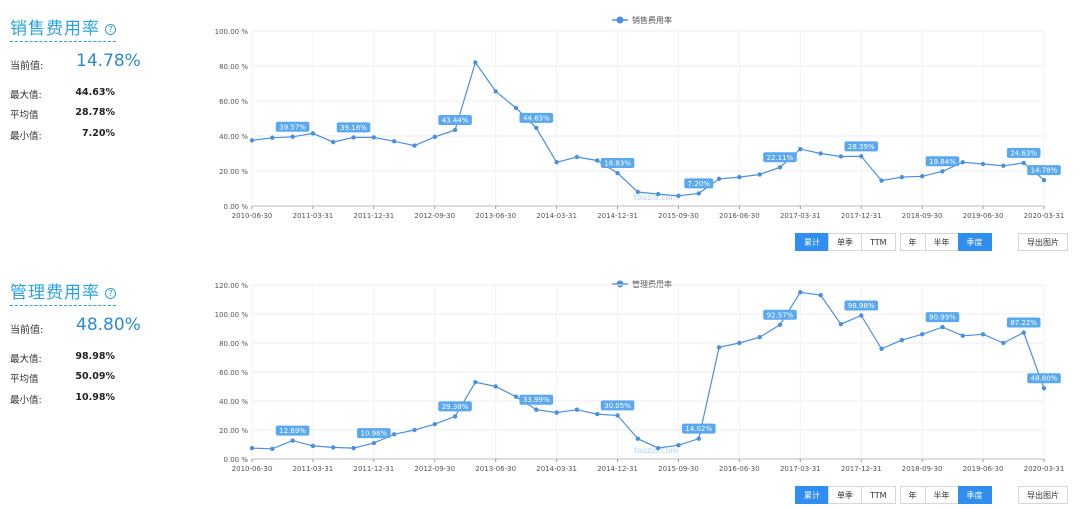 Image resolution: width=1080 pixels, height=509 pixels. What do you see at coordinates (233, 67) in the screenshot?
I see `y-tick-label: 80.00 %` at bounding box center [233, 67].